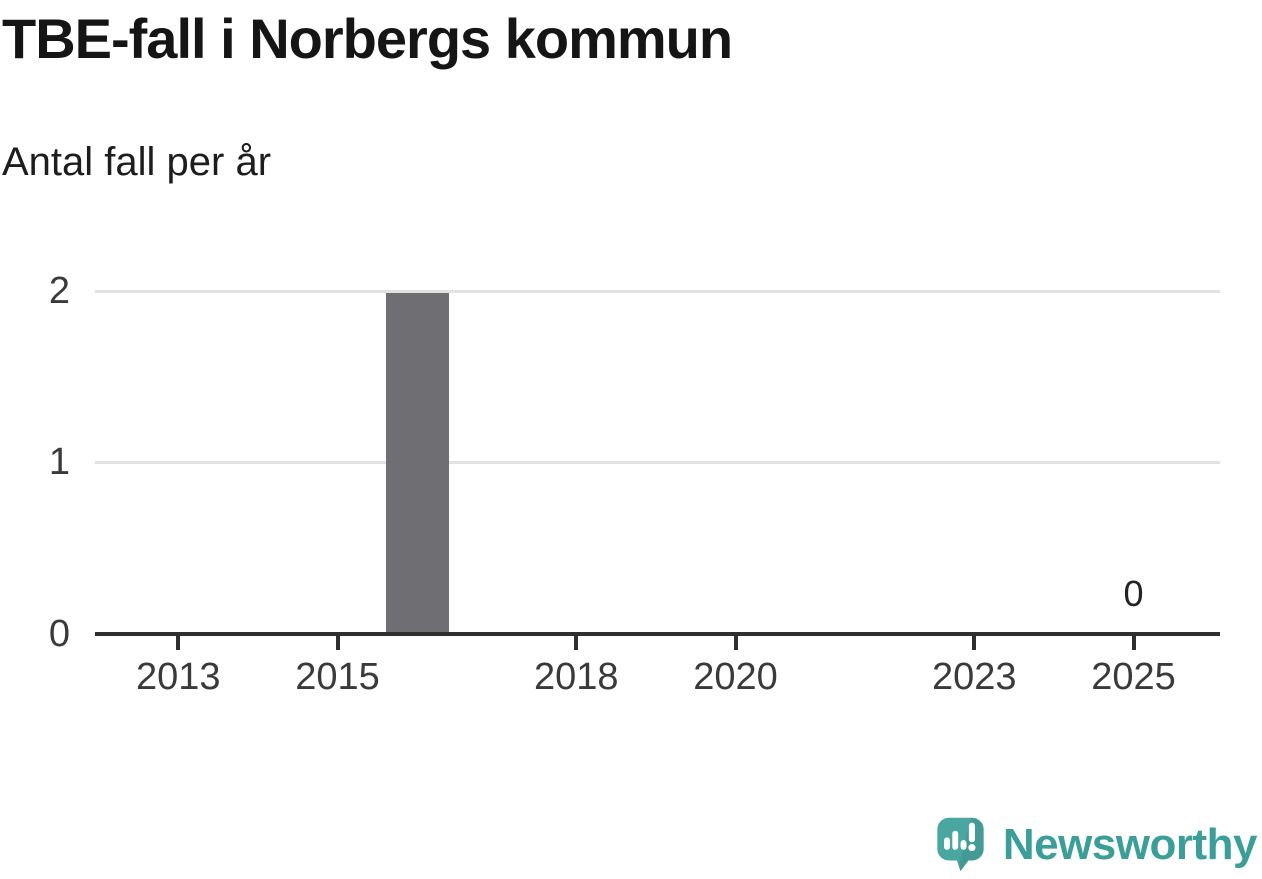 This screenshot has width=1262, height=879. Describe the element at coordinates (1130, 844) in the screenshot. I see `newsworthy-logo-text: Newsworthy` at that location.